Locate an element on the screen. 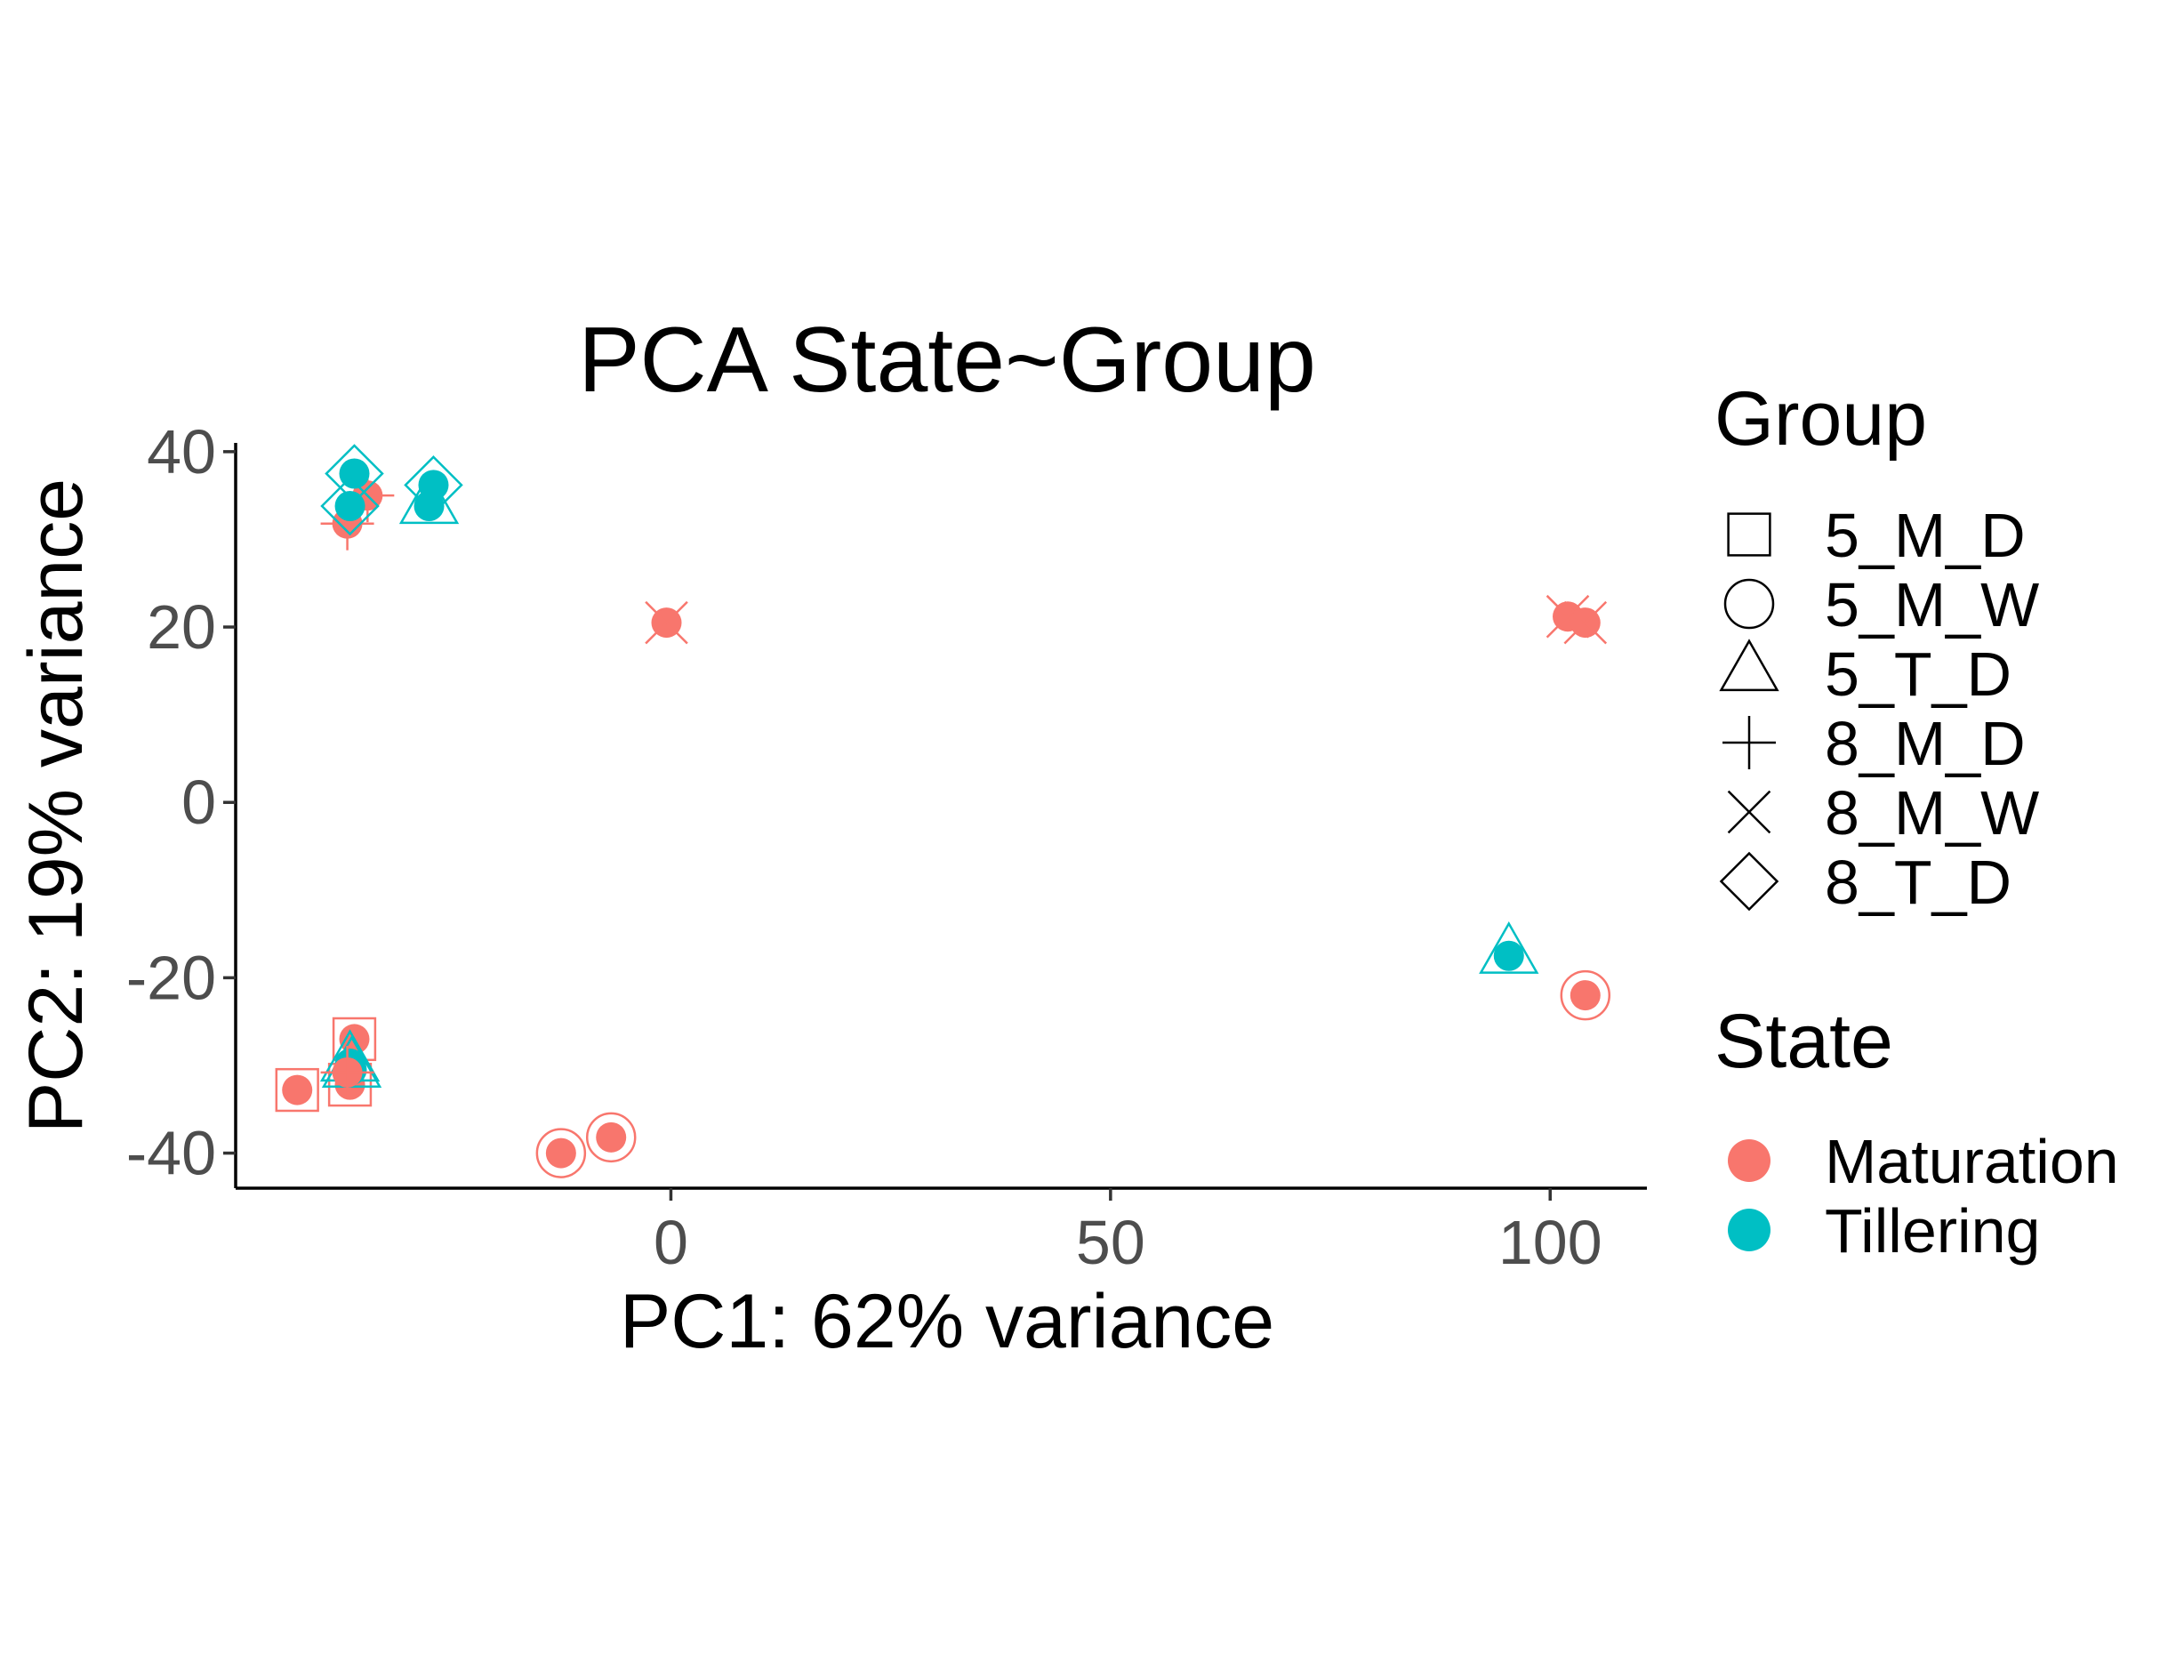  legend-group-title: Group is located at coordinates (1820, 419).